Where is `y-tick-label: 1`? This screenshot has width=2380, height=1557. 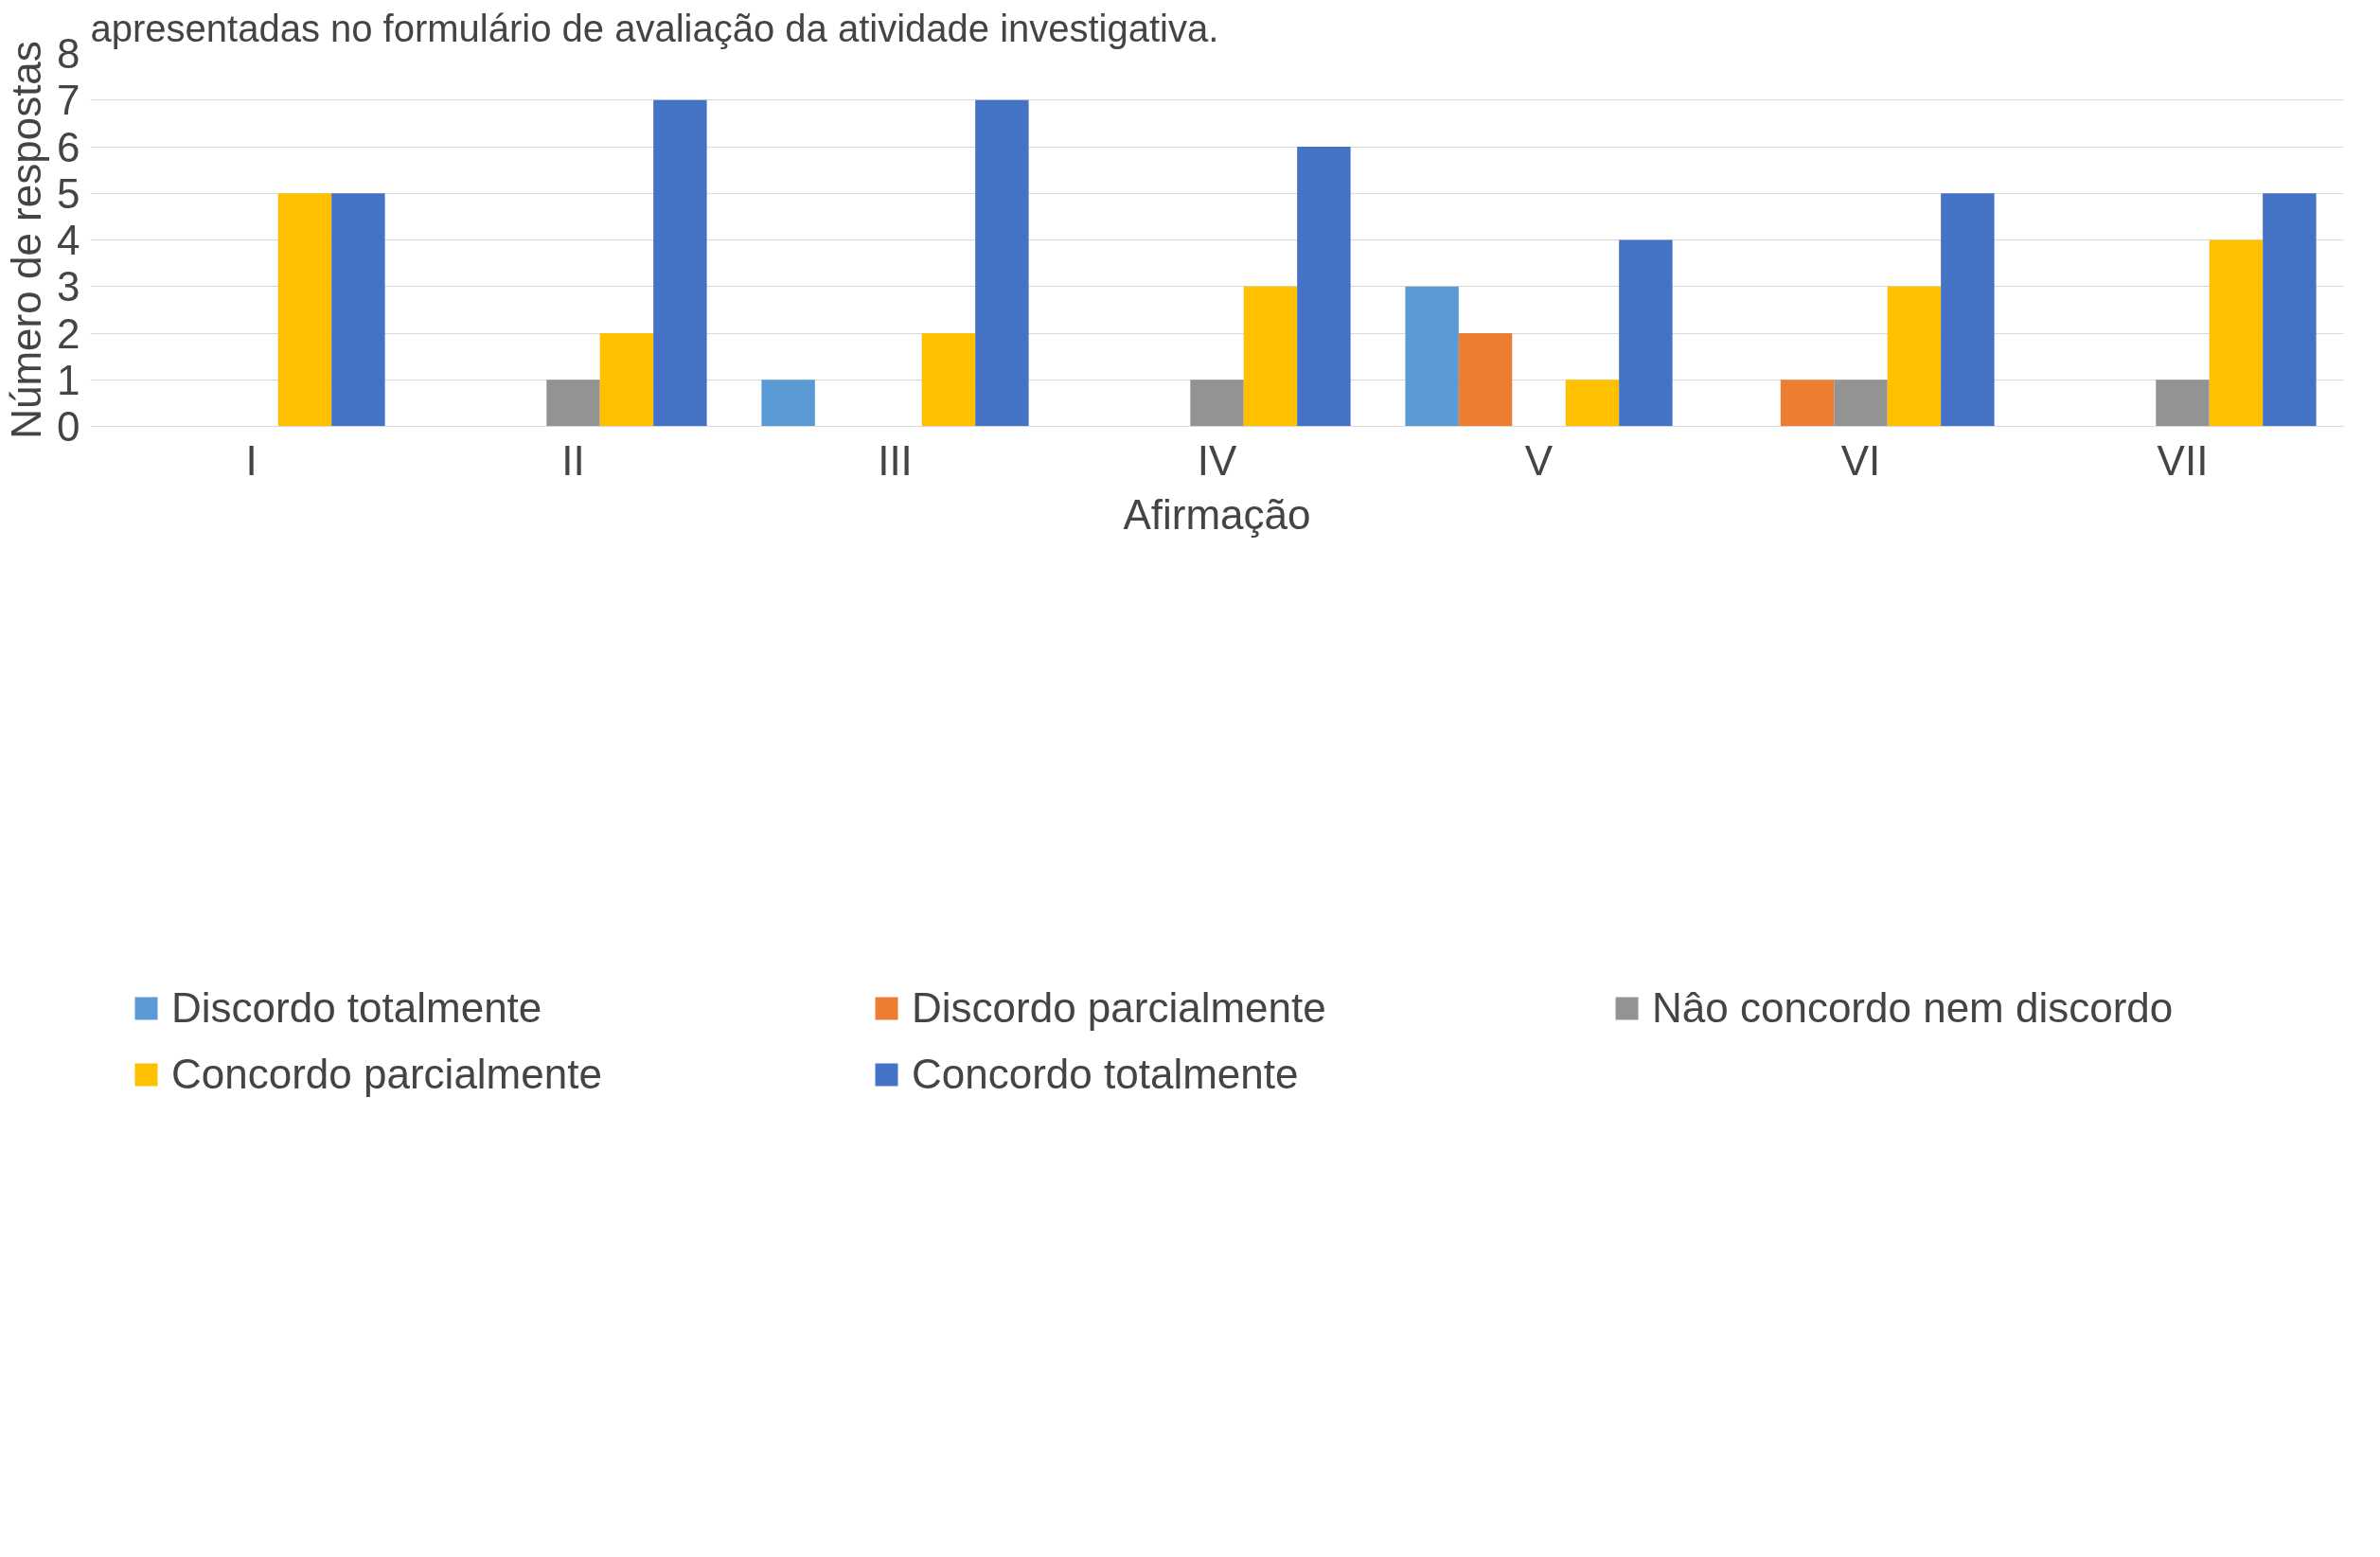 y-tick-label: 1 is located at coordinates (69, 379).